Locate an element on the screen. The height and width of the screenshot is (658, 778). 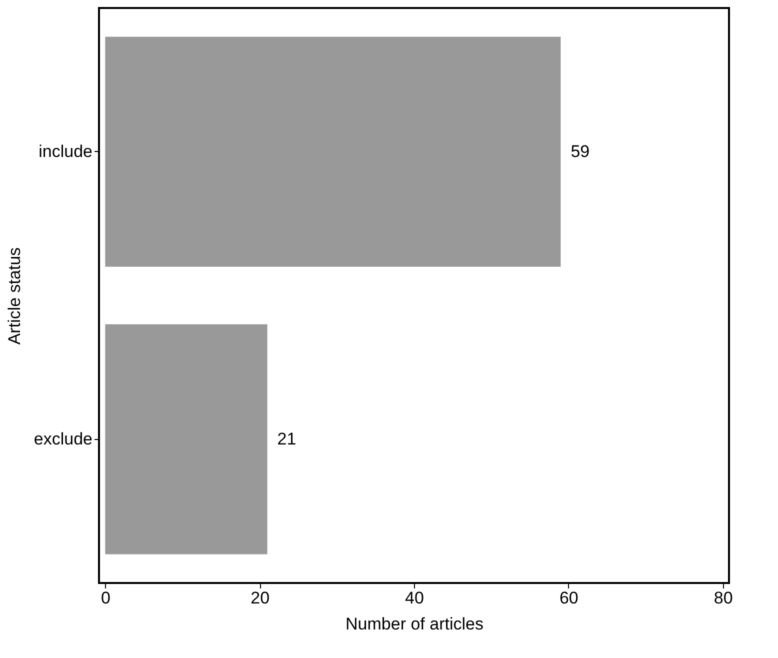
y-tick-label: exclude is located at coordinates (63, 438).